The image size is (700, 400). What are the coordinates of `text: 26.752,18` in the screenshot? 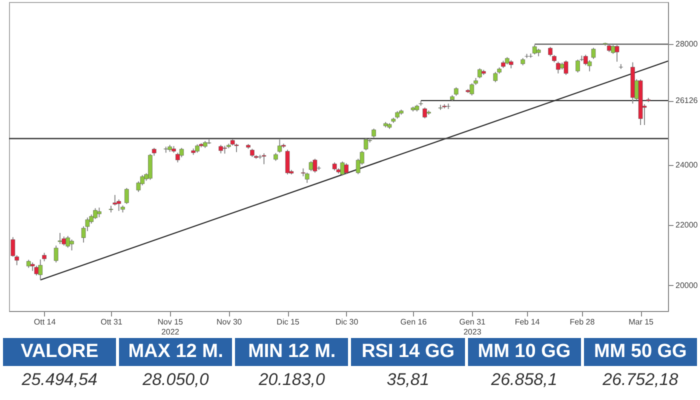 It's located at (641, 380).